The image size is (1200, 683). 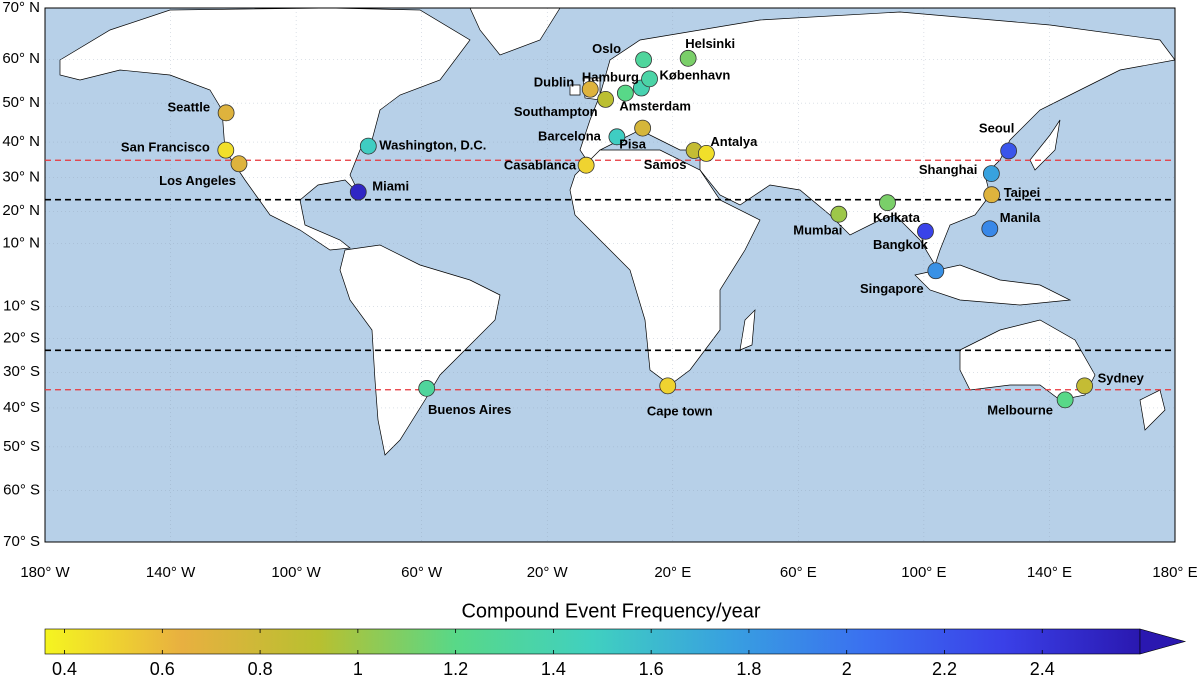 I want to click on city-label: Singapore, so click(x=892, y=288).